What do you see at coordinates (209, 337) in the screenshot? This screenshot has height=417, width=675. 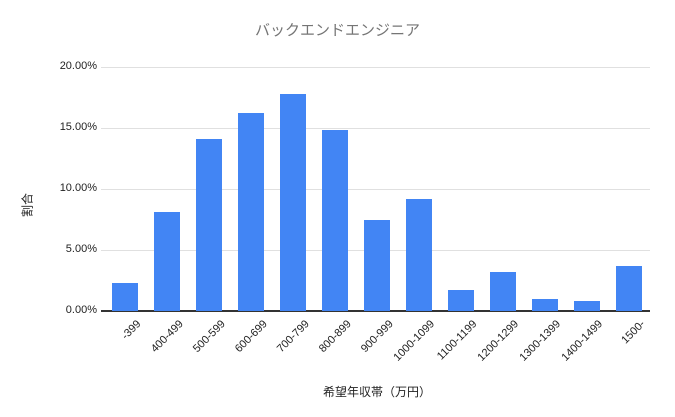 I see `x-tick-label: 500-599` at bounding box center [209, 337].